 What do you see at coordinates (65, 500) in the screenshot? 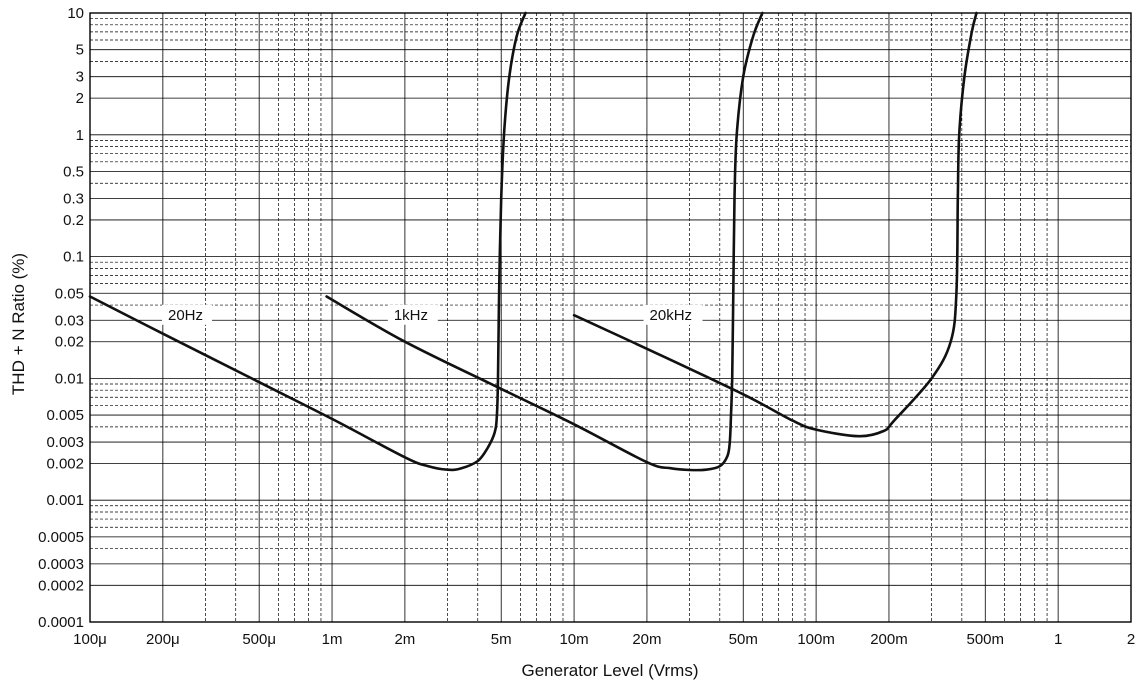
I see `y-tick-label: 0.001` at bounding box center [65, 500].